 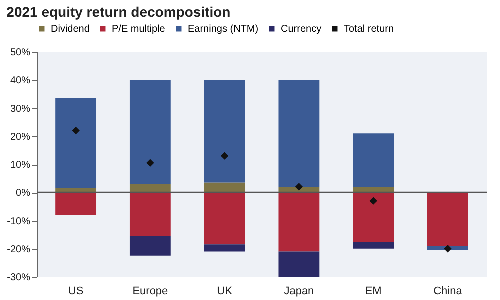 I want to click on legend-label: P/E multiple, so click(x=139, y=29).